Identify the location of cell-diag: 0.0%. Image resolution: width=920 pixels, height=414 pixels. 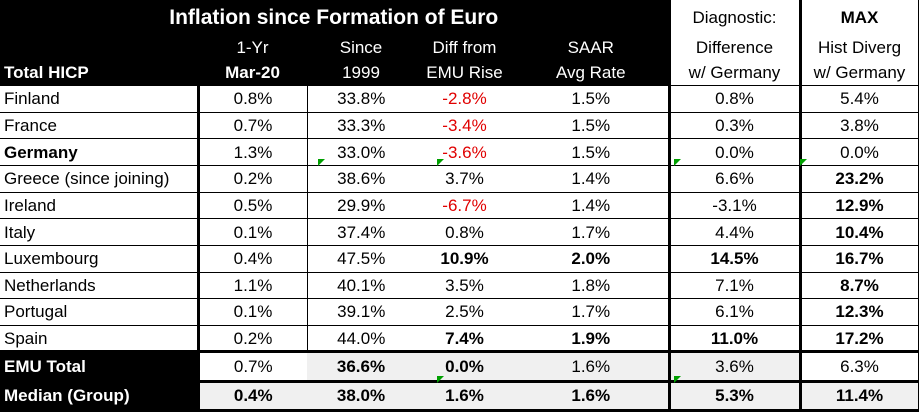
(733, 152).